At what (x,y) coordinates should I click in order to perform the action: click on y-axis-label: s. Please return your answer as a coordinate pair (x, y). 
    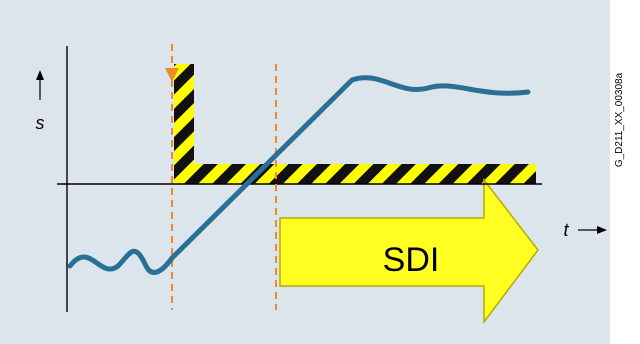
    Looking at the image, I should click on (40, 123).